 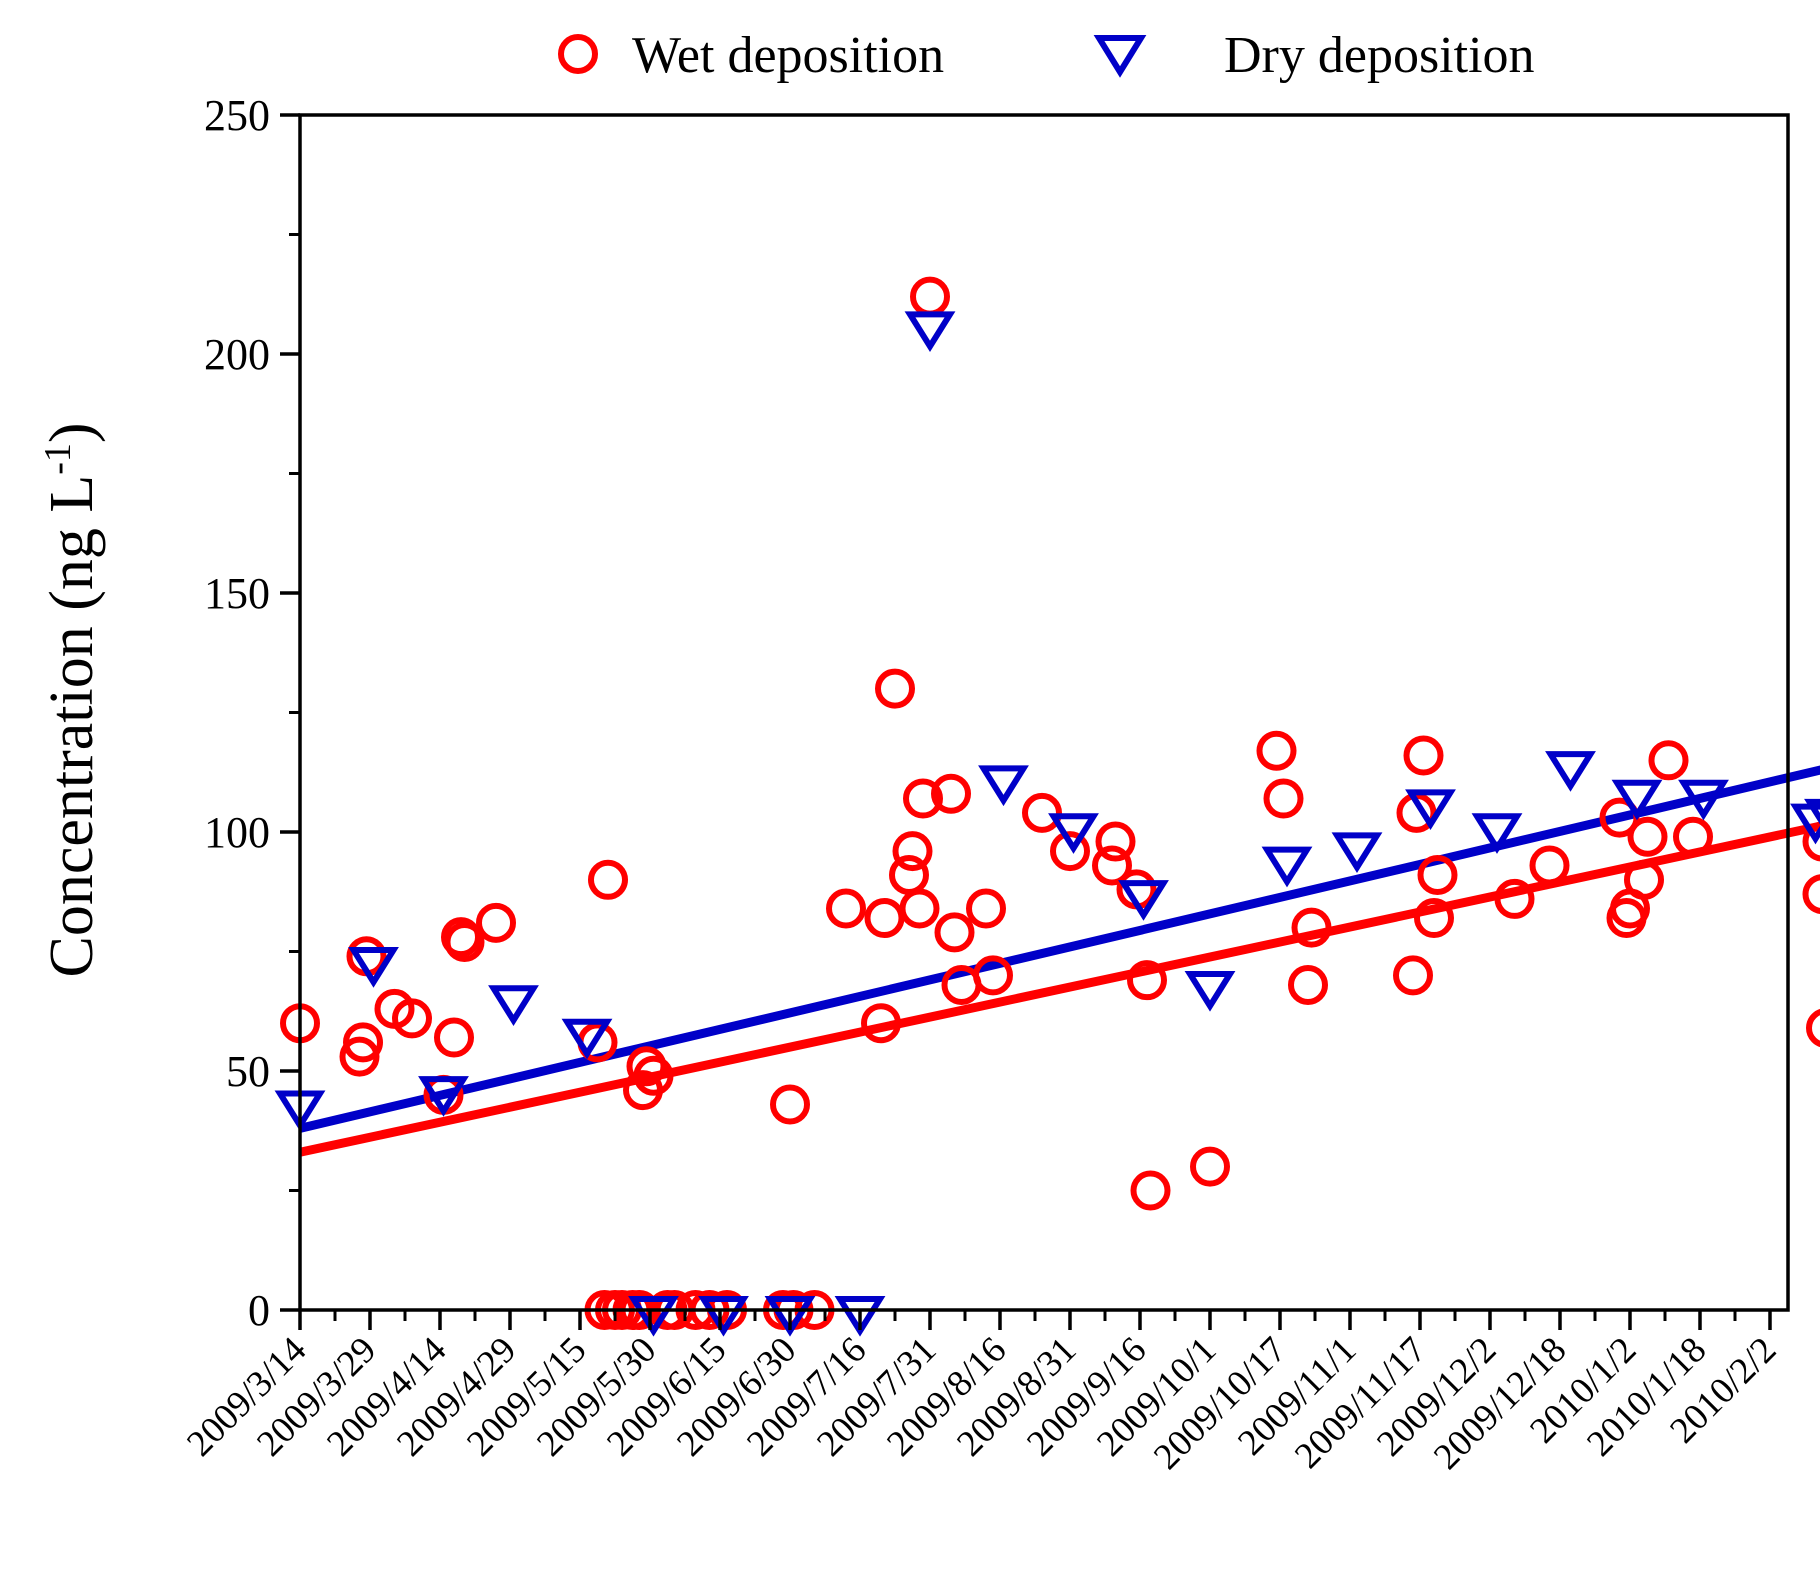 What do you see at coordinates (259, 1310) in the screenshot?
I see `y-tick-label: 0` at bounding box center [259, 1310].